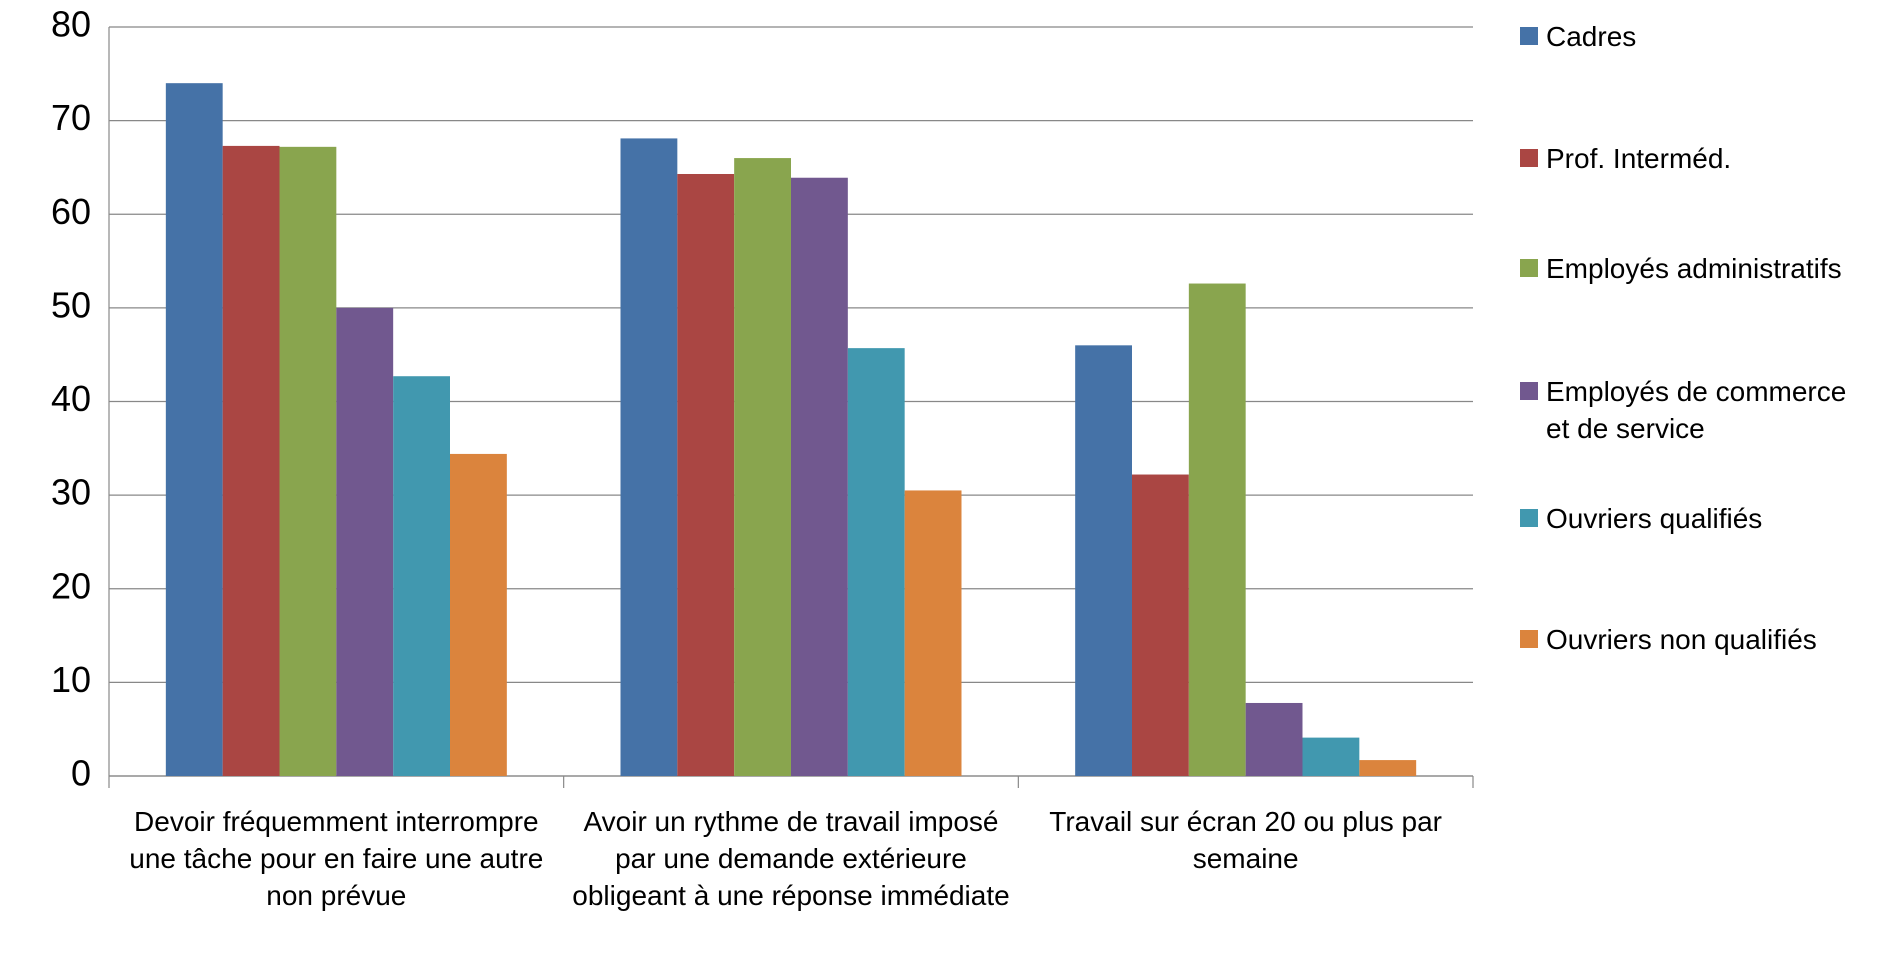  I want to click on legend-item: Cadres, so click(1705, 36).